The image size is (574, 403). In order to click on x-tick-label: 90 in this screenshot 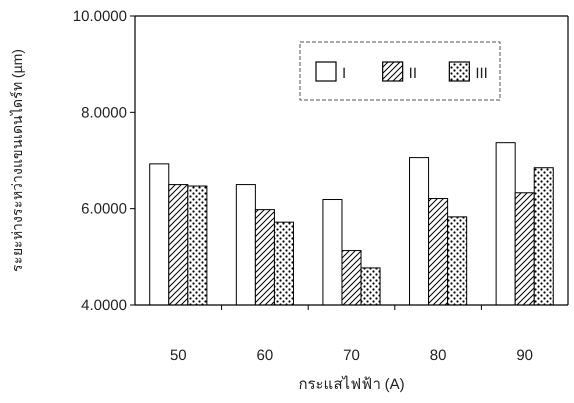, I will do `click(525, 355)`.